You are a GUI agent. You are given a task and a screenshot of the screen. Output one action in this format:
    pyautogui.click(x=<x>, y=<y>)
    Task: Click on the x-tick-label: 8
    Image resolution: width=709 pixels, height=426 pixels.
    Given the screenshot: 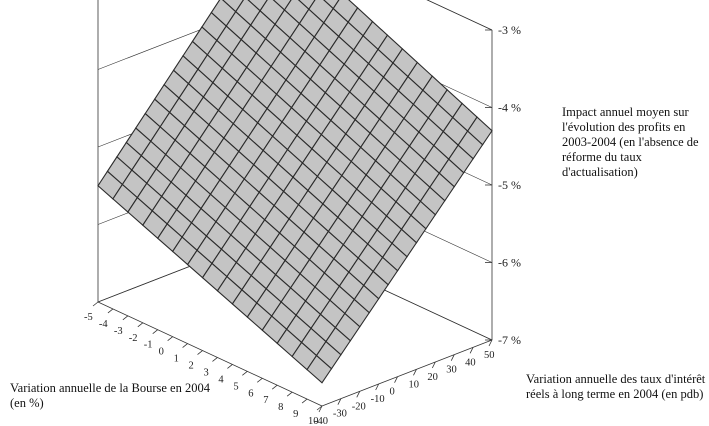 What is the action you would take?
    pyautogui.click(x=280, y=407)
    